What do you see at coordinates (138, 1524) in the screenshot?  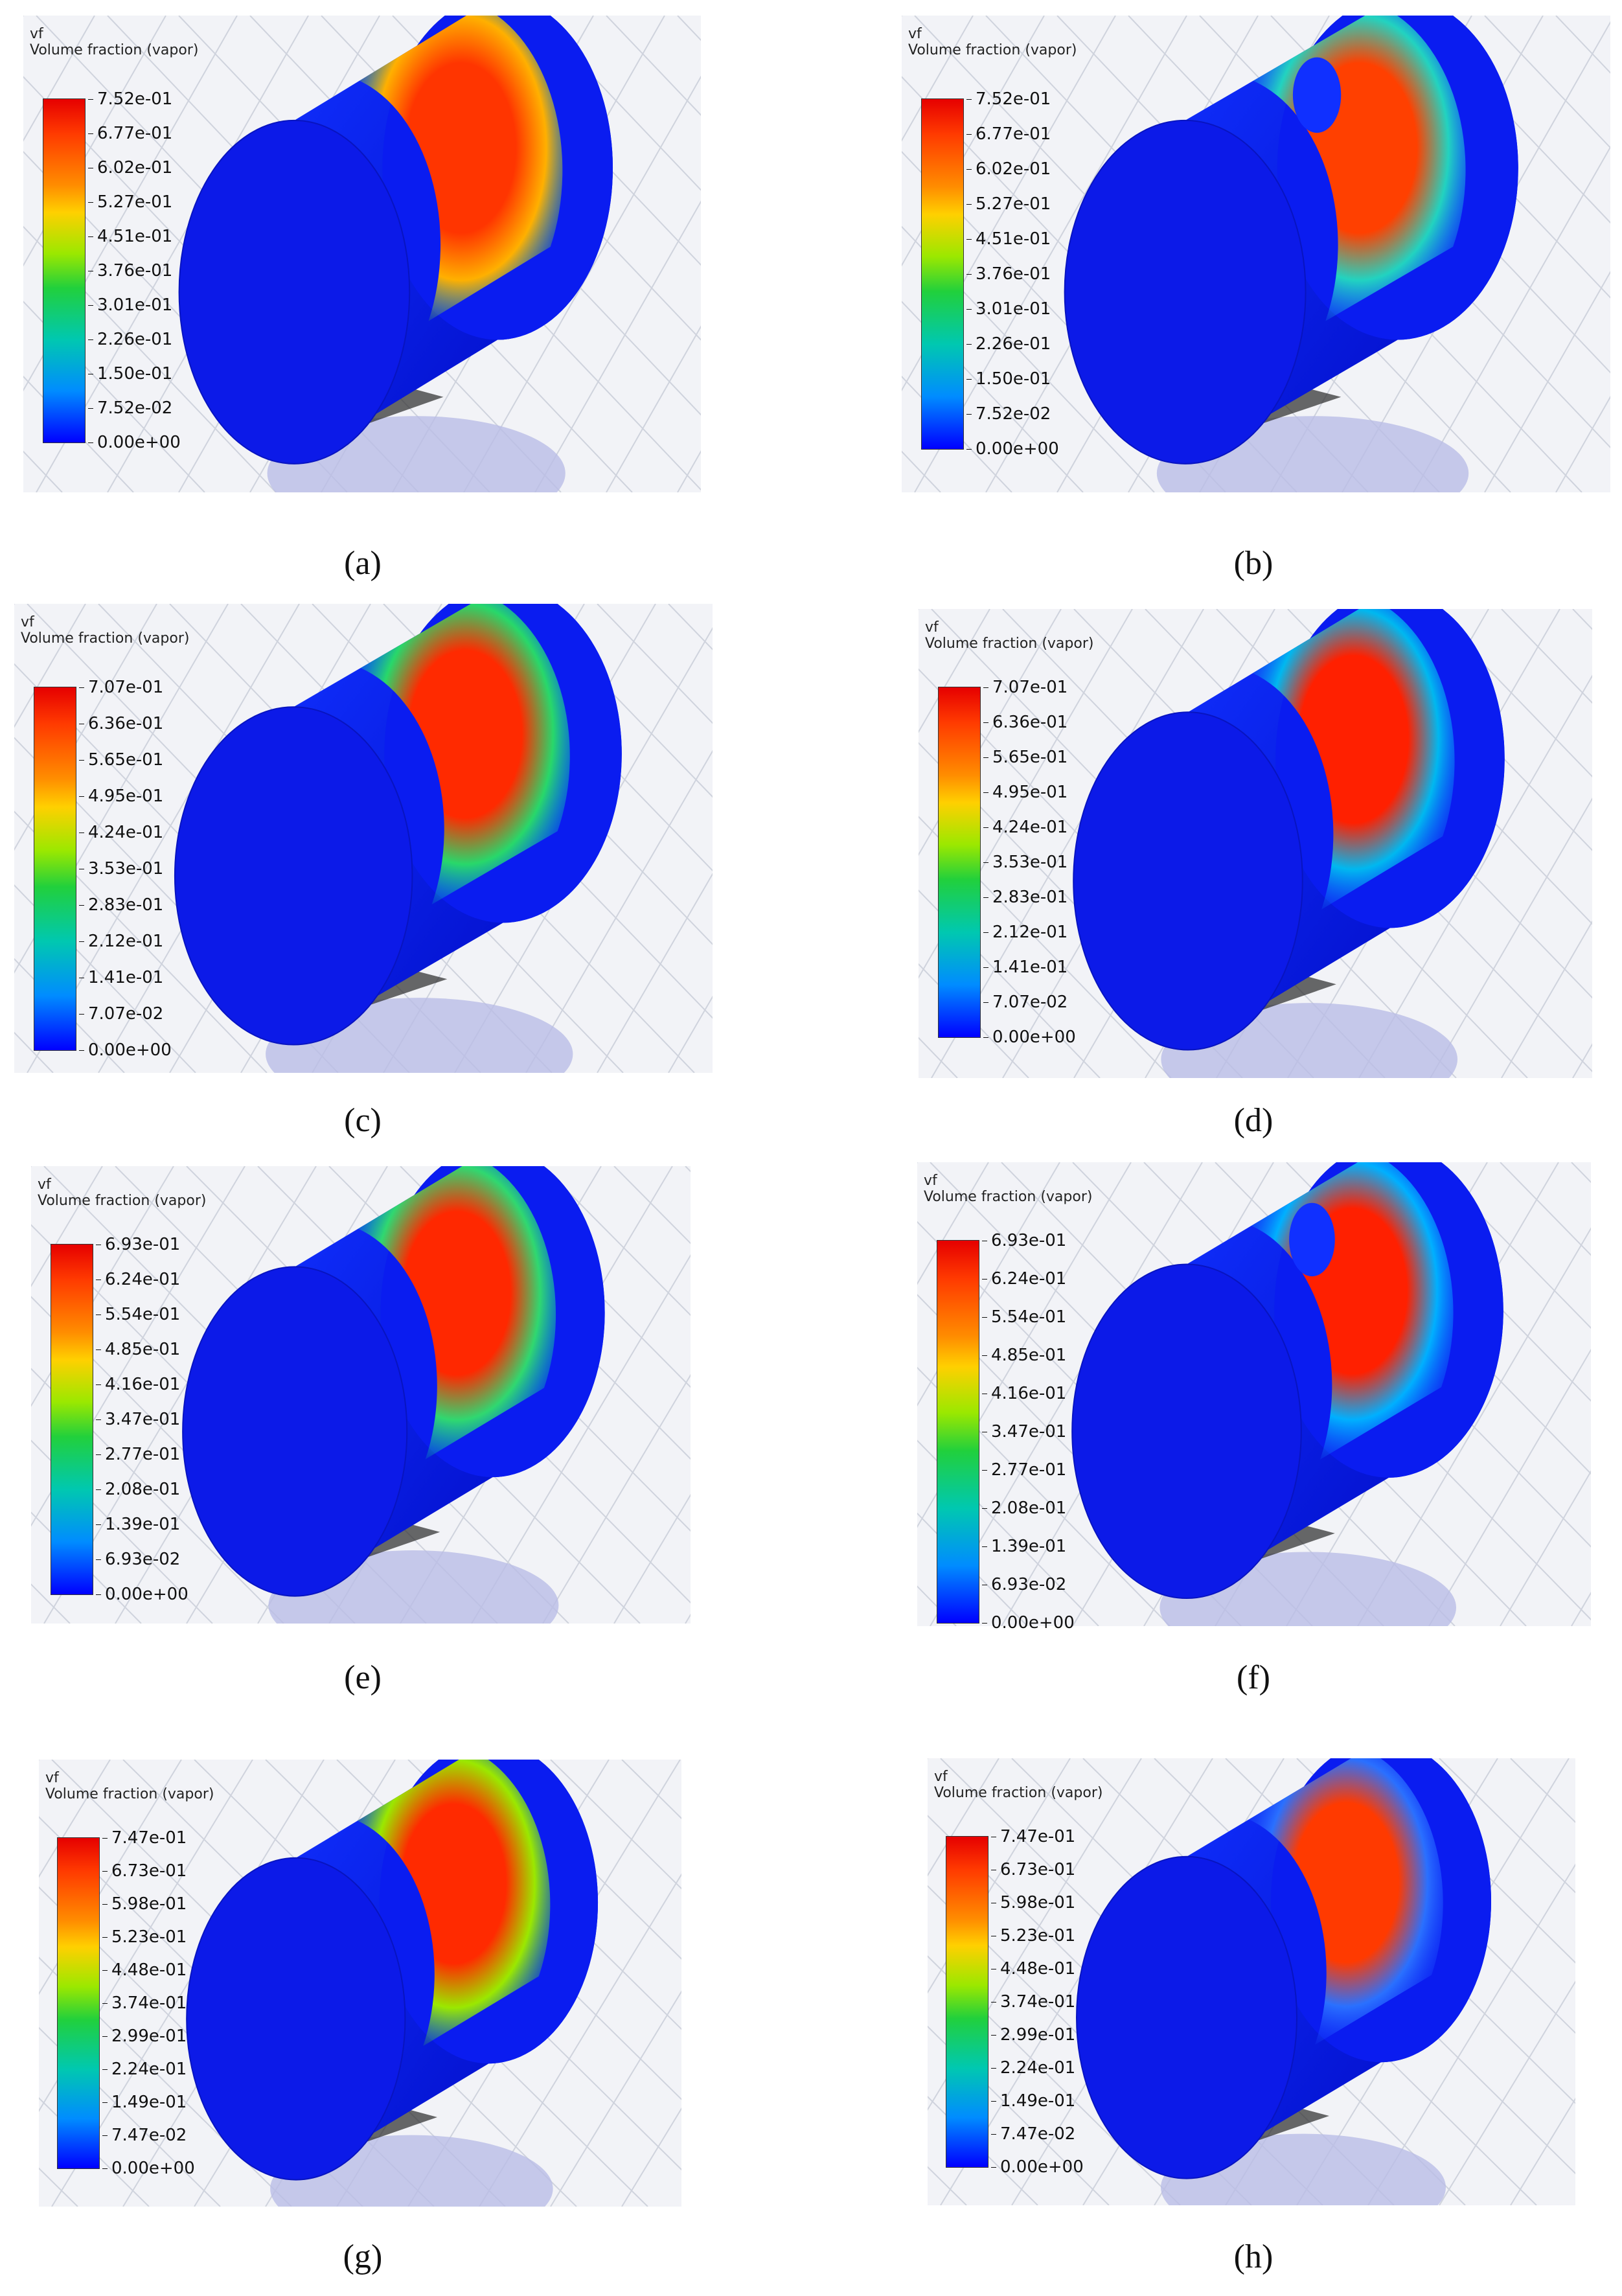 I see `colorbar-tick-label: 1.39e-01` at bounding box center [138, 1524].